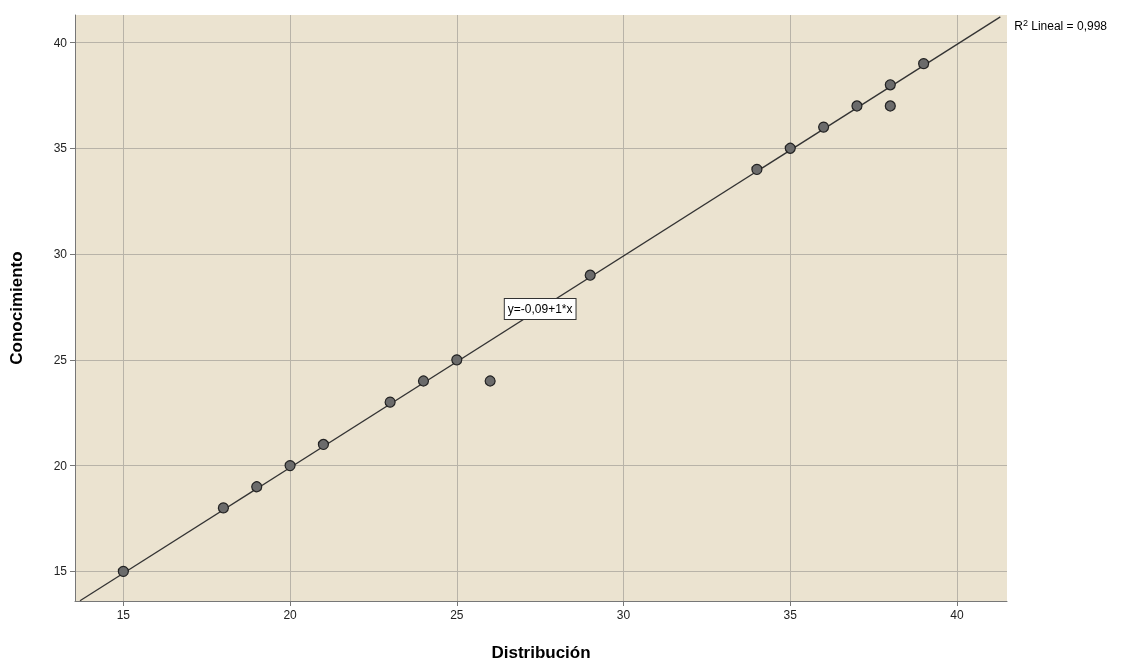 The image size is (1121, 666). I want to click on x-axis-title: Distribución, so click(541, 652).